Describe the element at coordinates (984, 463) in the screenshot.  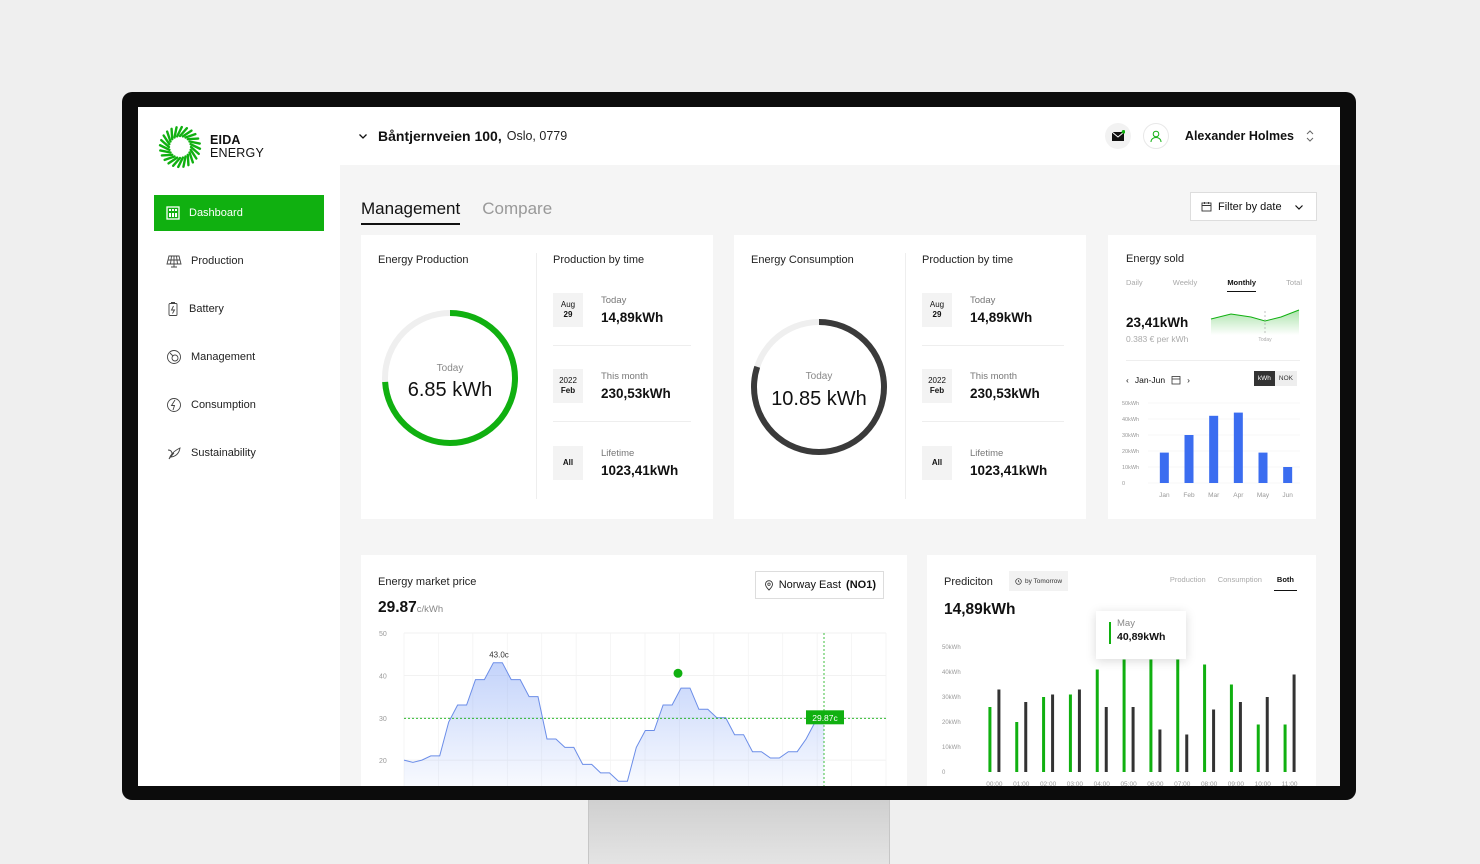
I see `list-item: All Lifetime 1023,41kWh` at that location.